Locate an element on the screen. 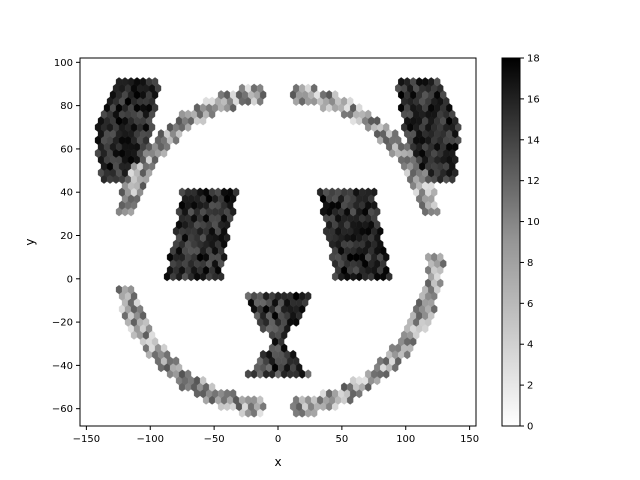 The image size is (640, 480). colorbar is located at coordinates (511, 242).